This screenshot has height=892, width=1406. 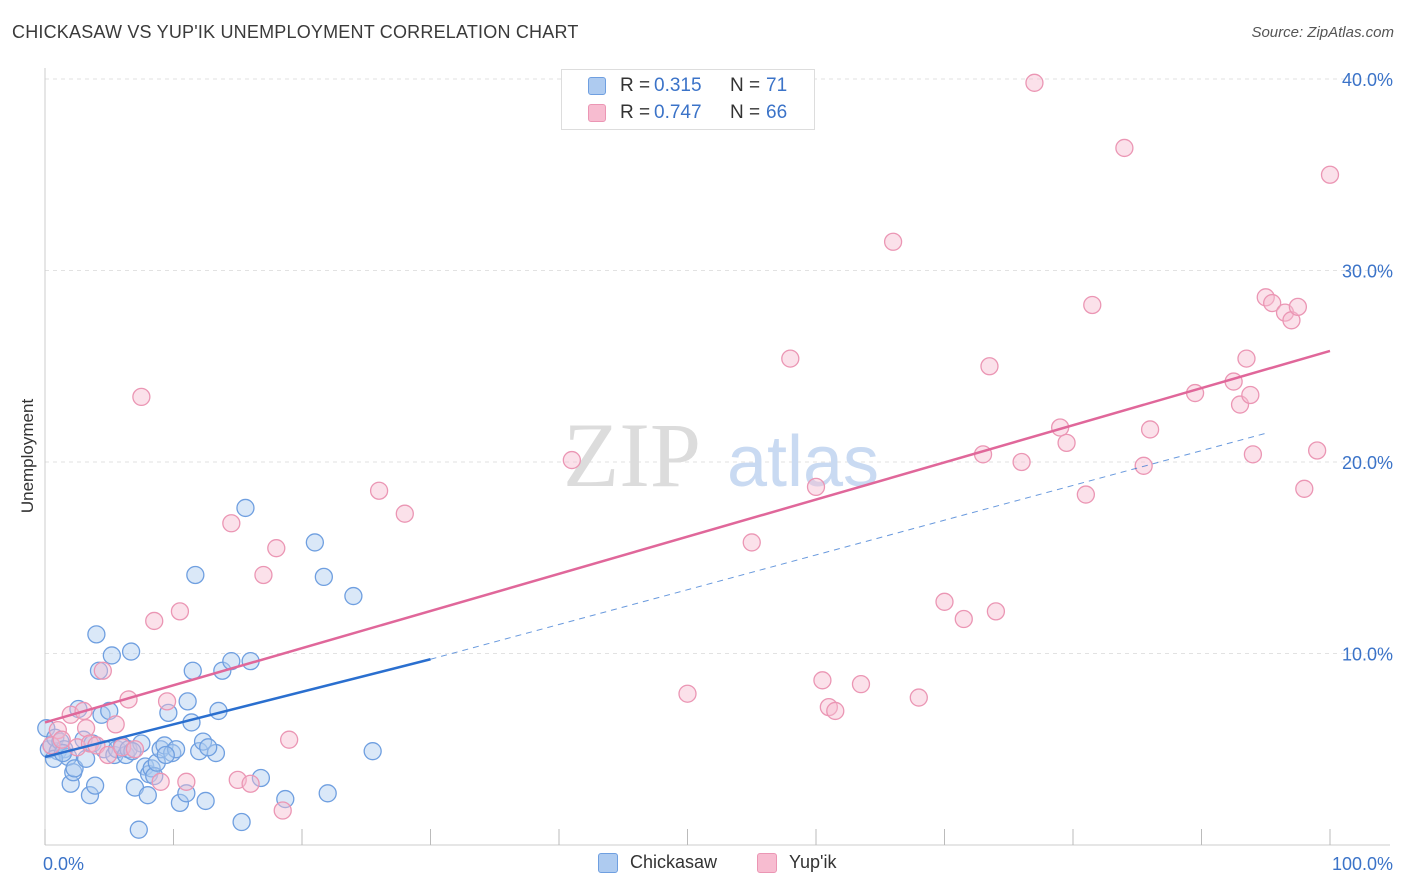 What do you see at coordinates (688, 99) in the screenshot?
I see `correlation-legend: R = 0.315 N = 71 R = 0.747 N = 66` at bounding box center [688, 99].